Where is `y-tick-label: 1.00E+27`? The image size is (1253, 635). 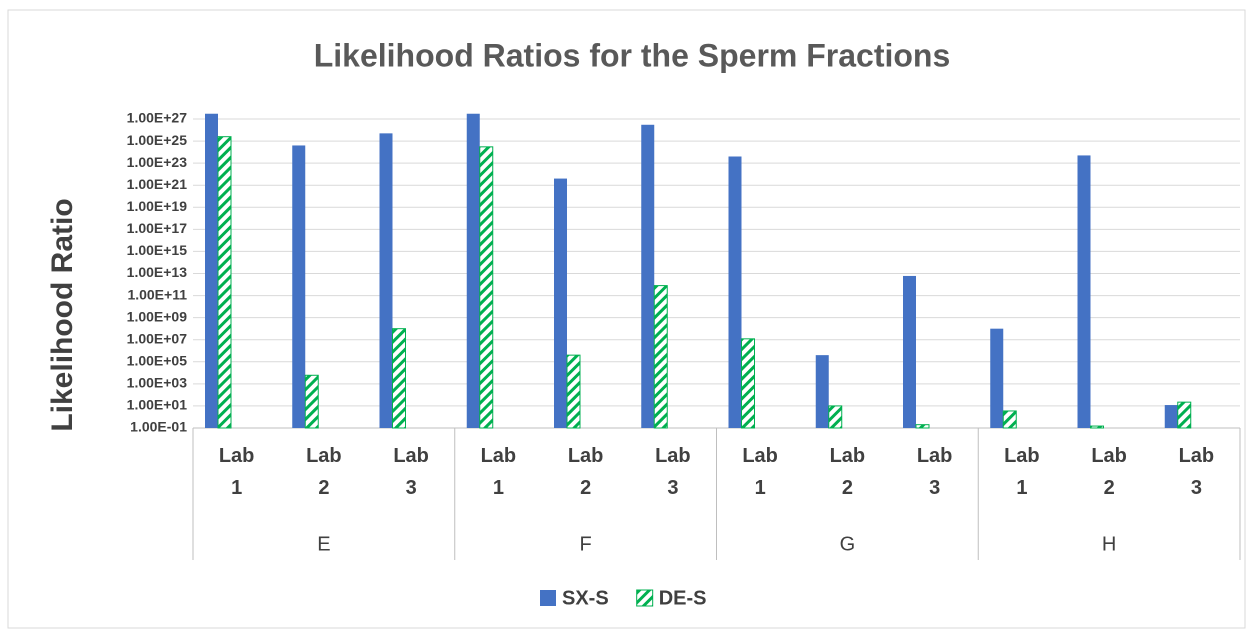
y-tick-label: 1.00E+27 is located at coordinates (157, 118).